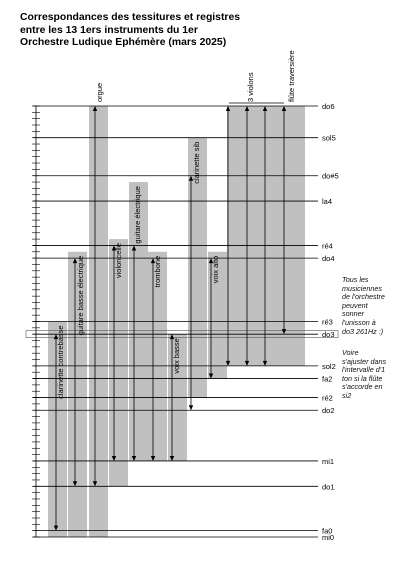 This screenshot has height=566, width=400. Describe the element at coordinates (60, 362) in the screenshot. I see `instrument-label: clarinette contrebasse` at that location.